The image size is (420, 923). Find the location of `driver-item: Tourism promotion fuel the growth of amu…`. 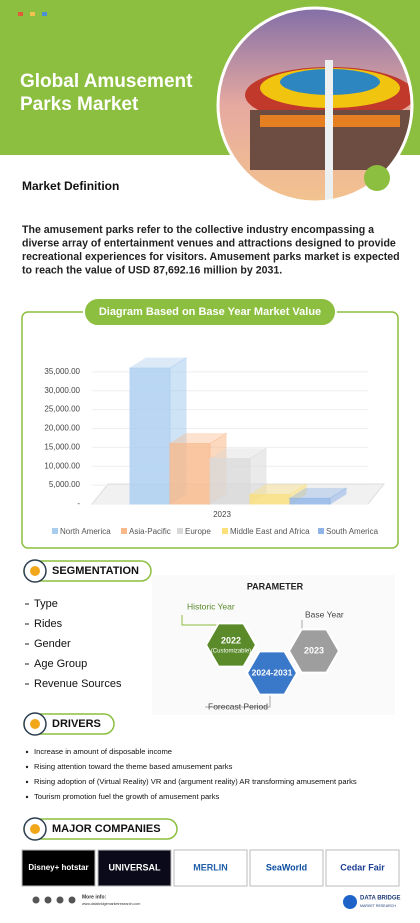

driver-item: Tourism promotion fuel the growth of amu… is located at coordinates (126, 796).